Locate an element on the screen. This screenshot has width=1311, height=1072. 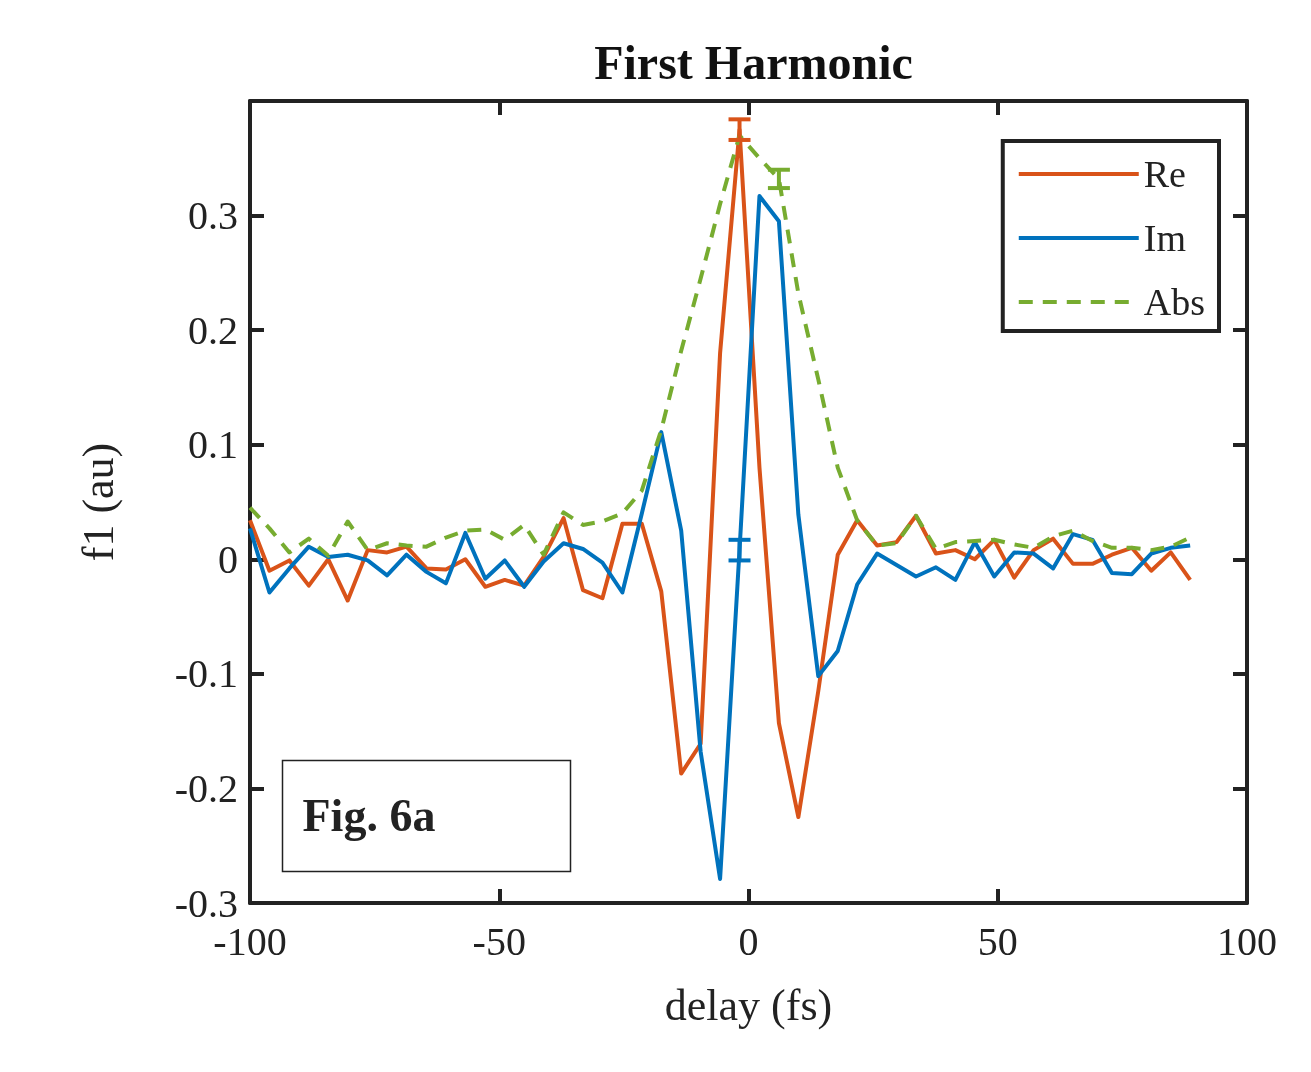
x-tick-label: 100 is located at coordinates (1247, 941).